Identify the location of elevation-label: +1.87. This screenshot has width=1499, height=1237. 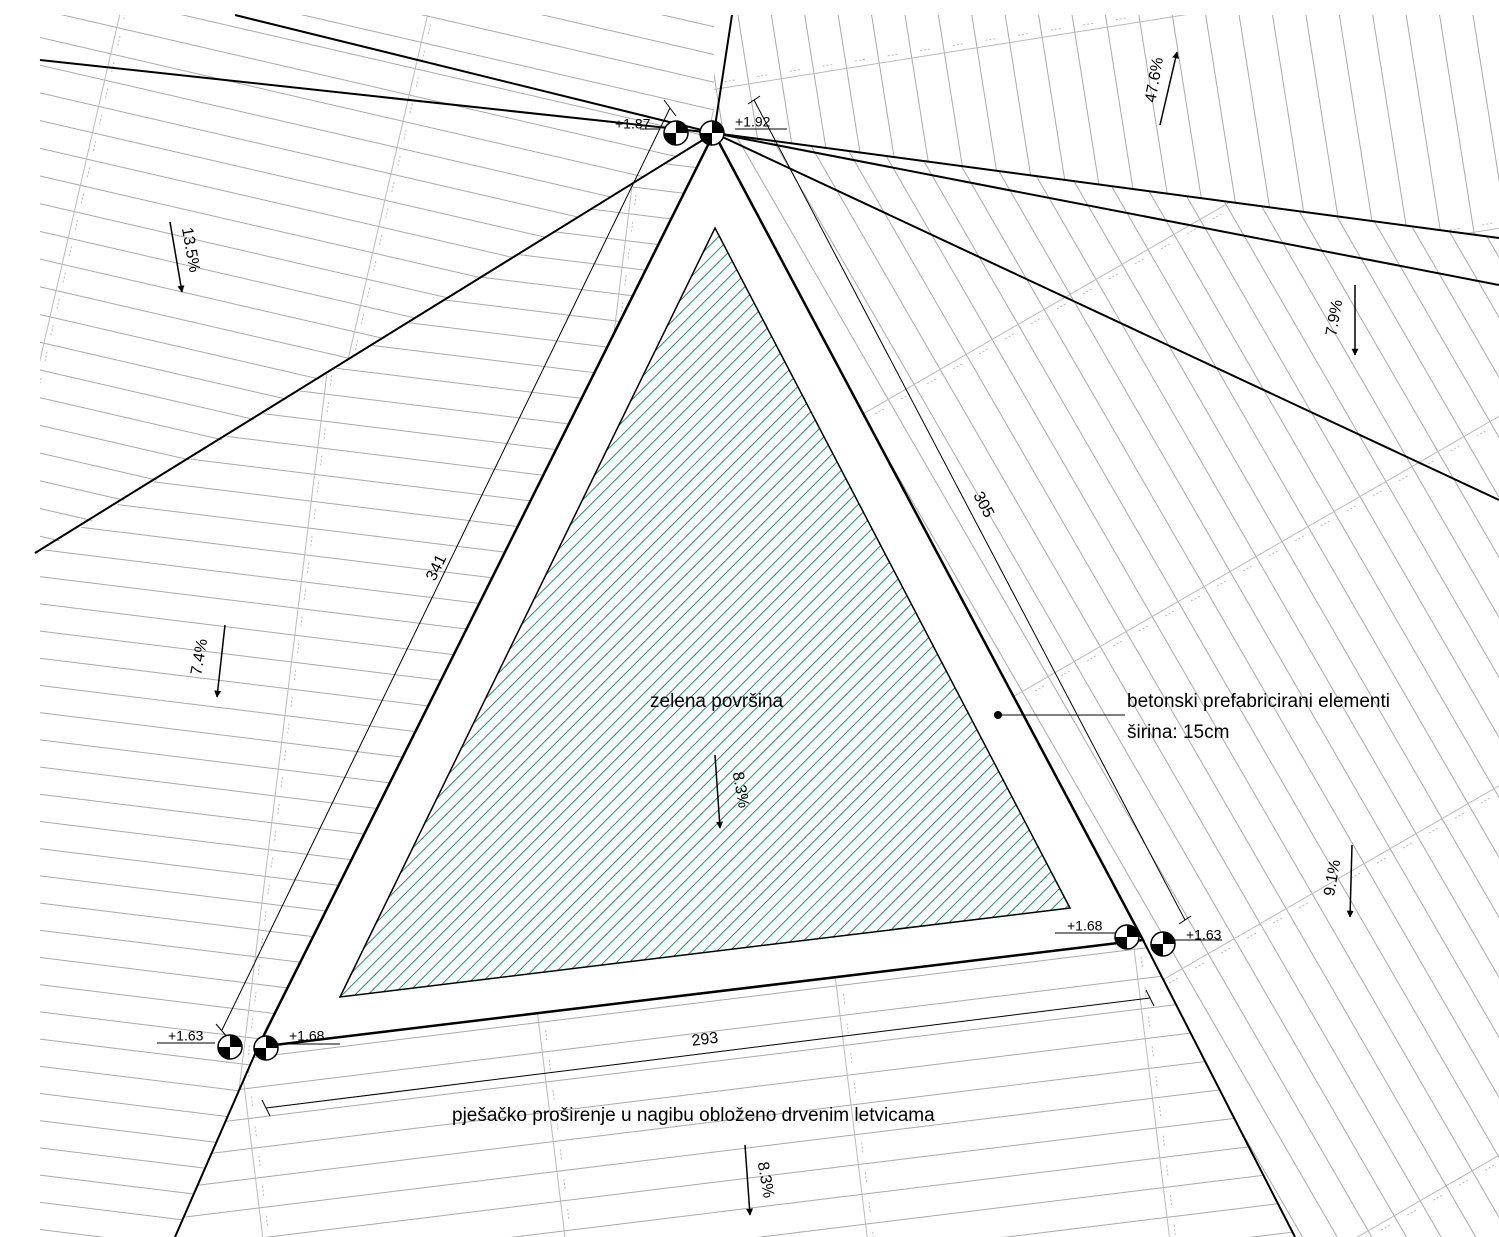
(633, 124).